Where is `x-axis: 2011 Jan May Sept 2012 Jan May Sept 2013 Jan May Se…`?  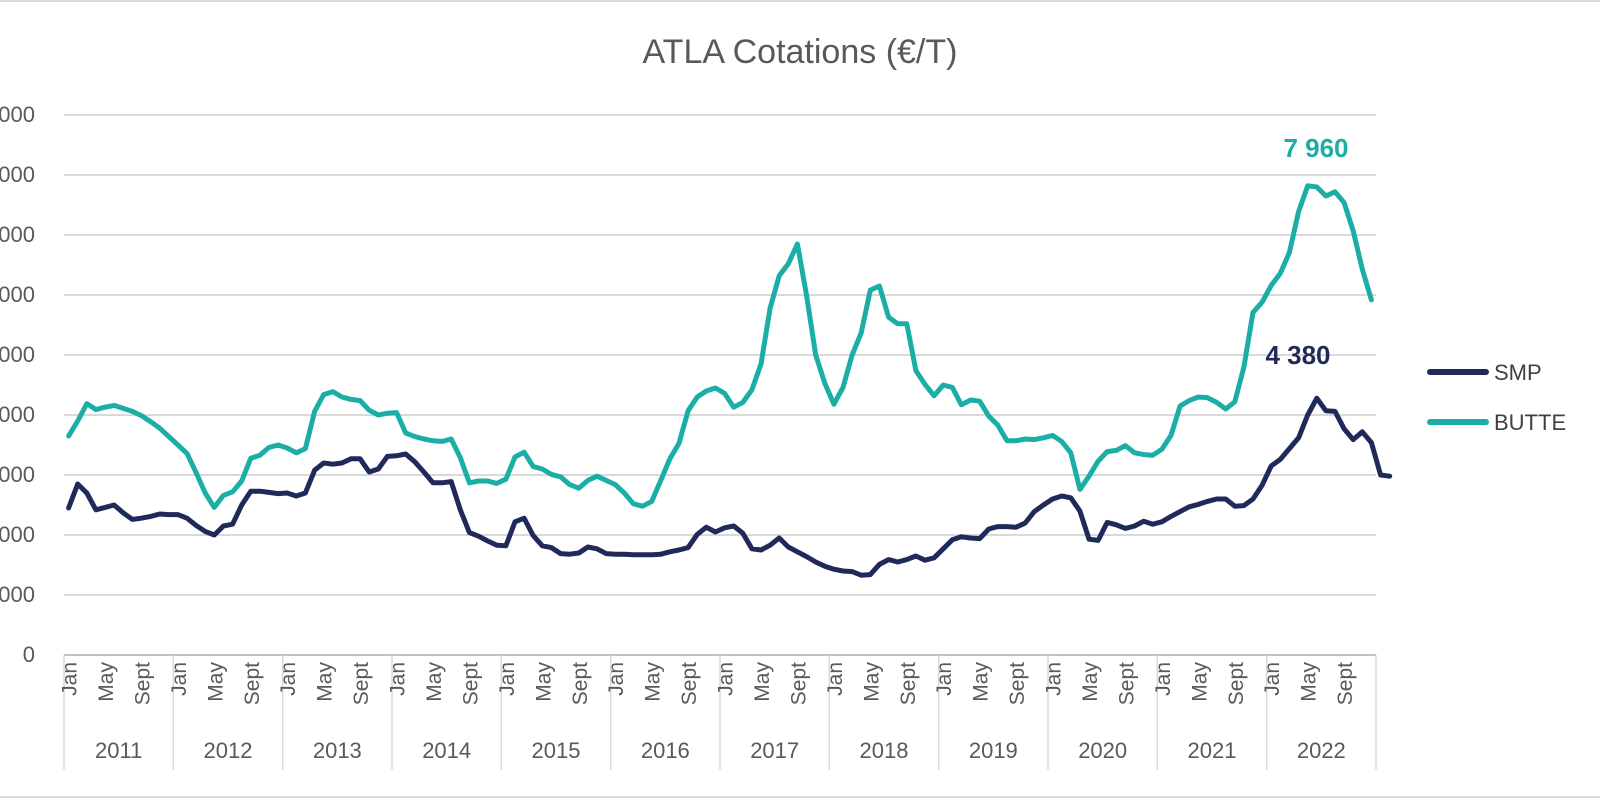
x-axis: 2011 Jan May Sept 2012 Jan May Sept 2013 Jan May Se… is located at coordinates (718, 712).